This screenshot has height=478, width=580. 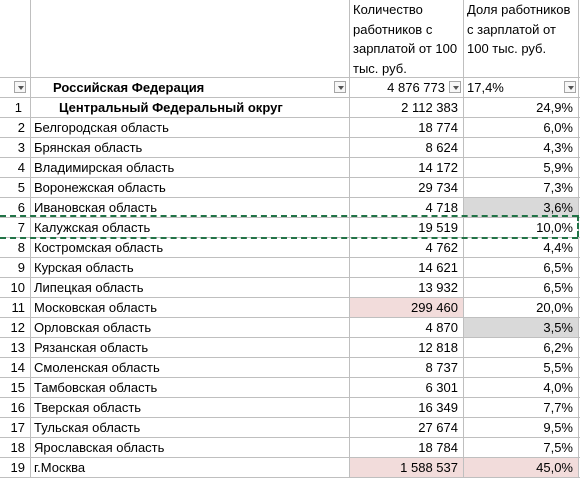 What do you see at coordinates (20, 87) in the screenshot?
I see `filter-sort-icon` at bounding box center [20, 87].